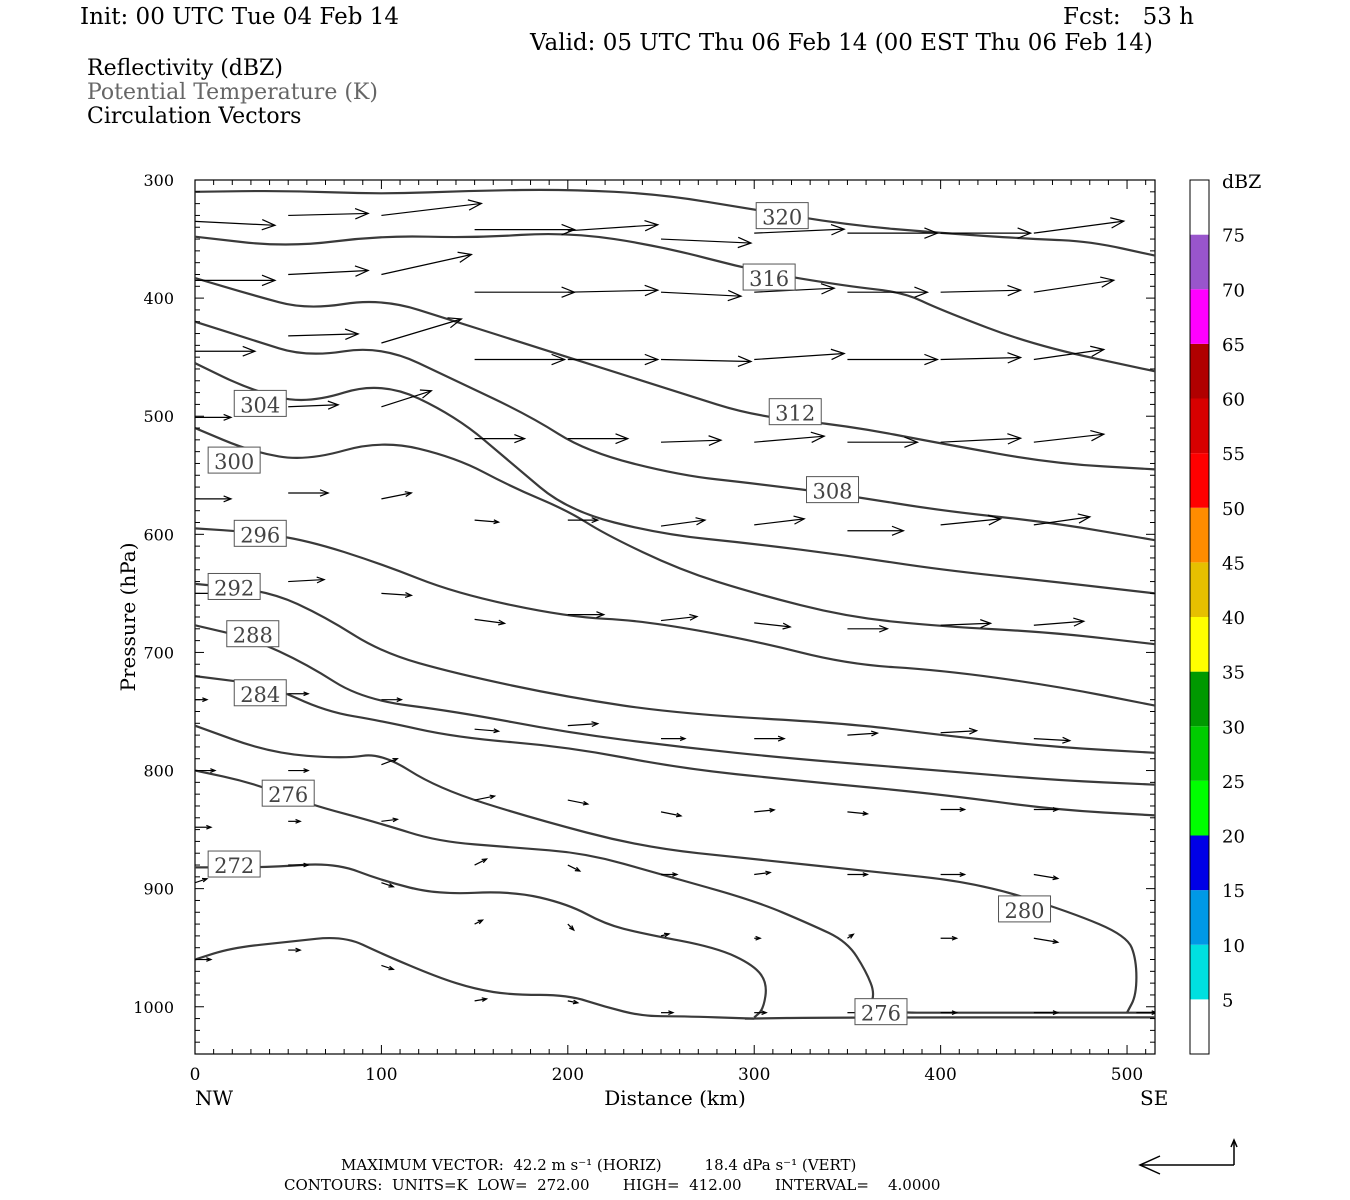 The image size is (1350, 1200). What do you see at coordinates (782, 216) in the screenshot?
I see `contour-label-320: 320` at bounding box center [782, 216].